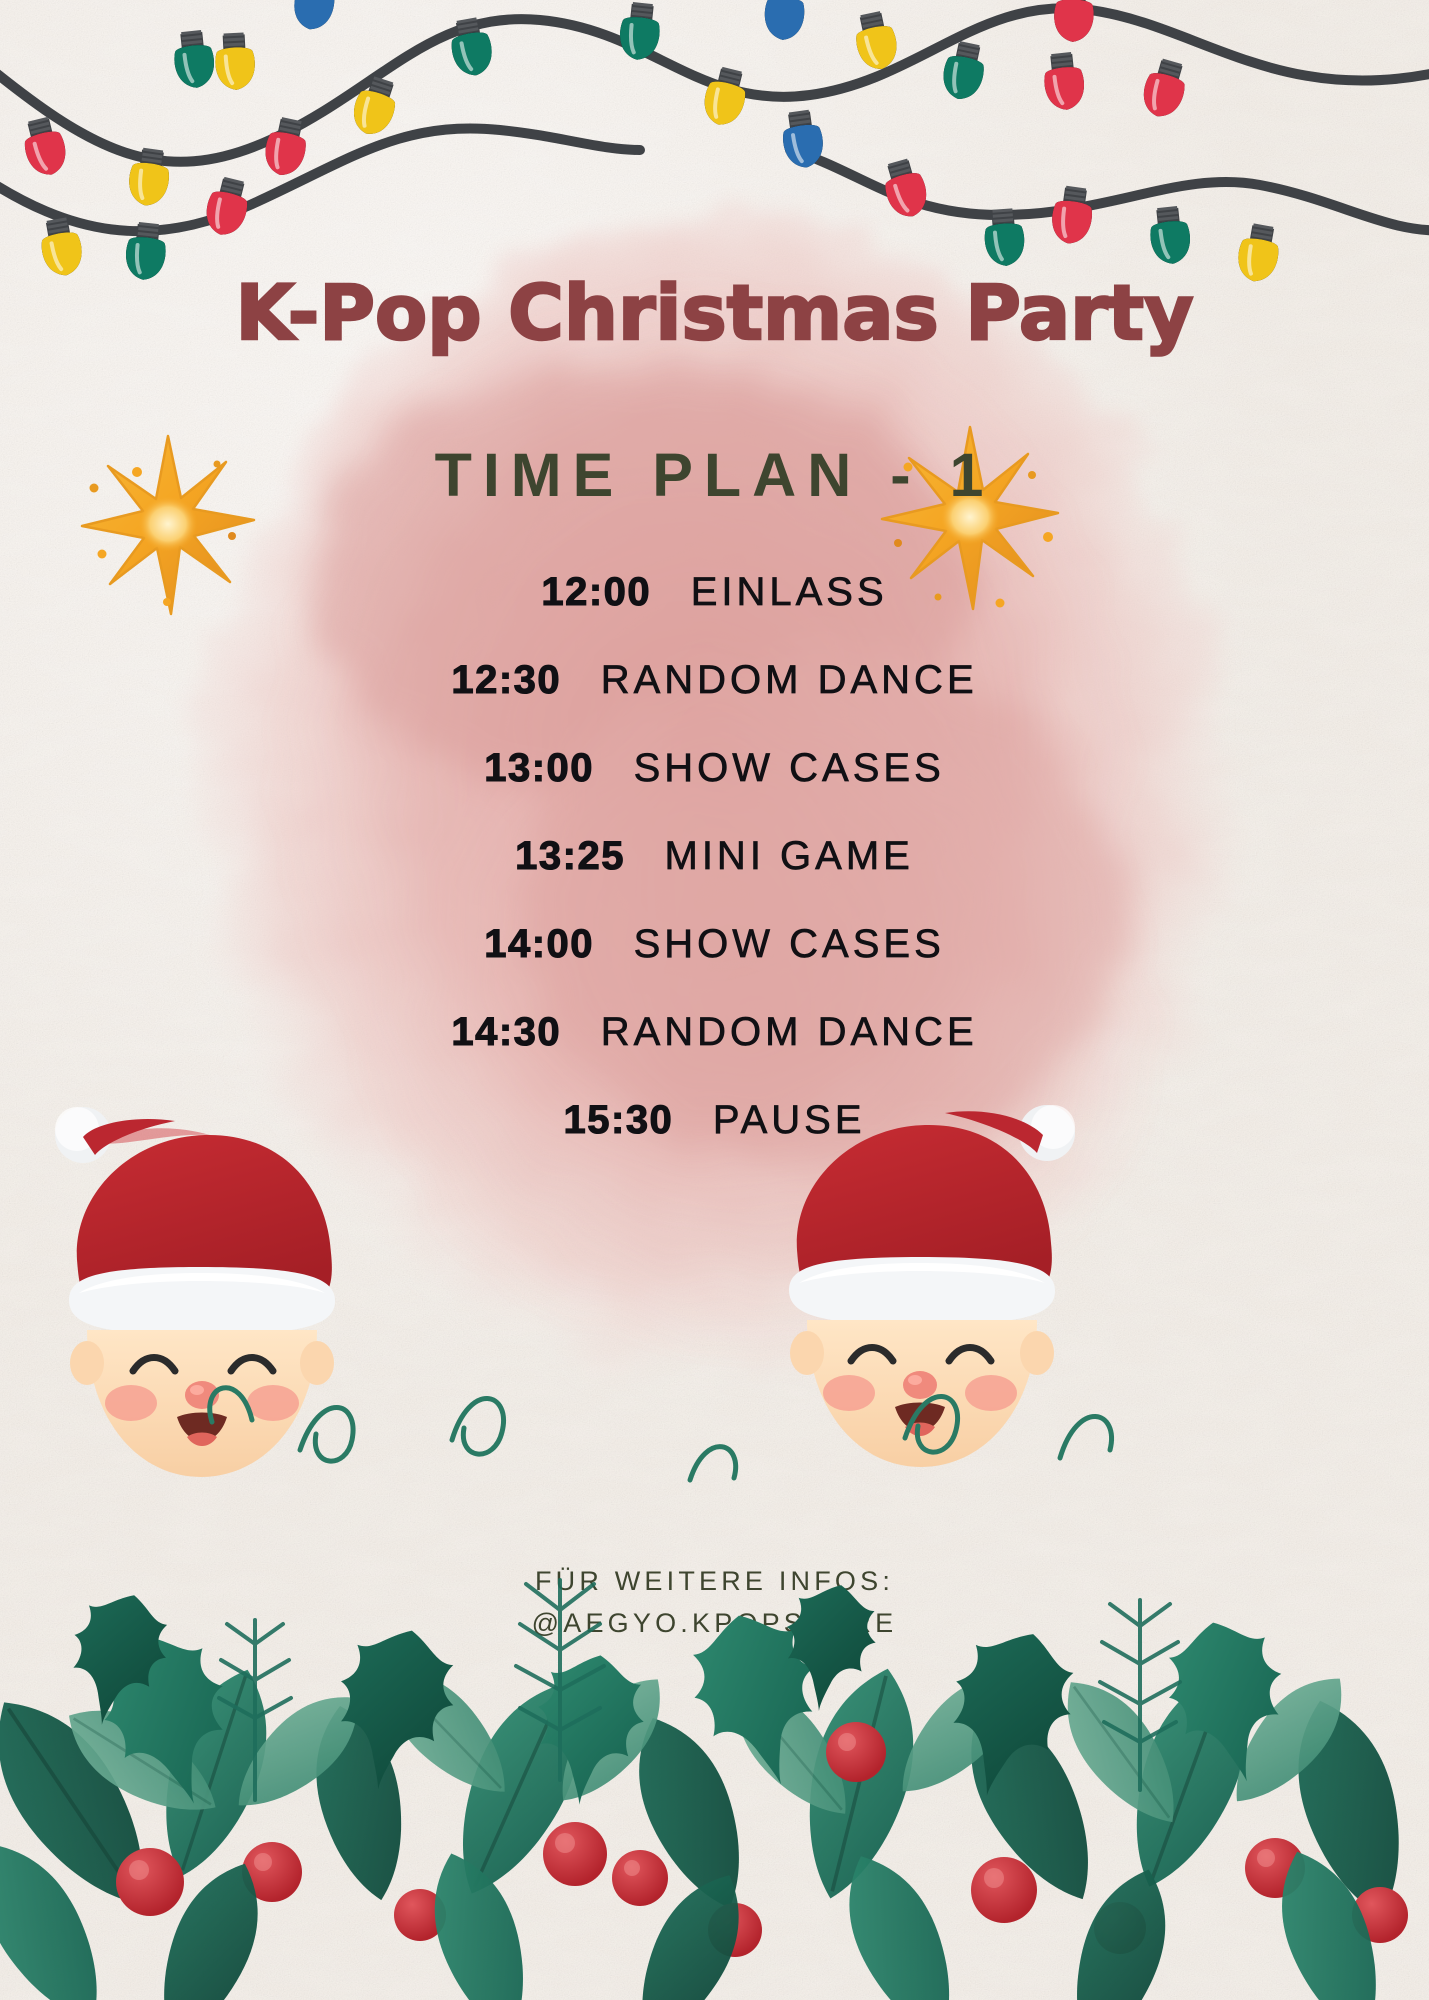 The height and width of the screenshot is (2000, 1429). I want to click on list-item: 12:30 RANDOM DANCE, so click(714, 680).